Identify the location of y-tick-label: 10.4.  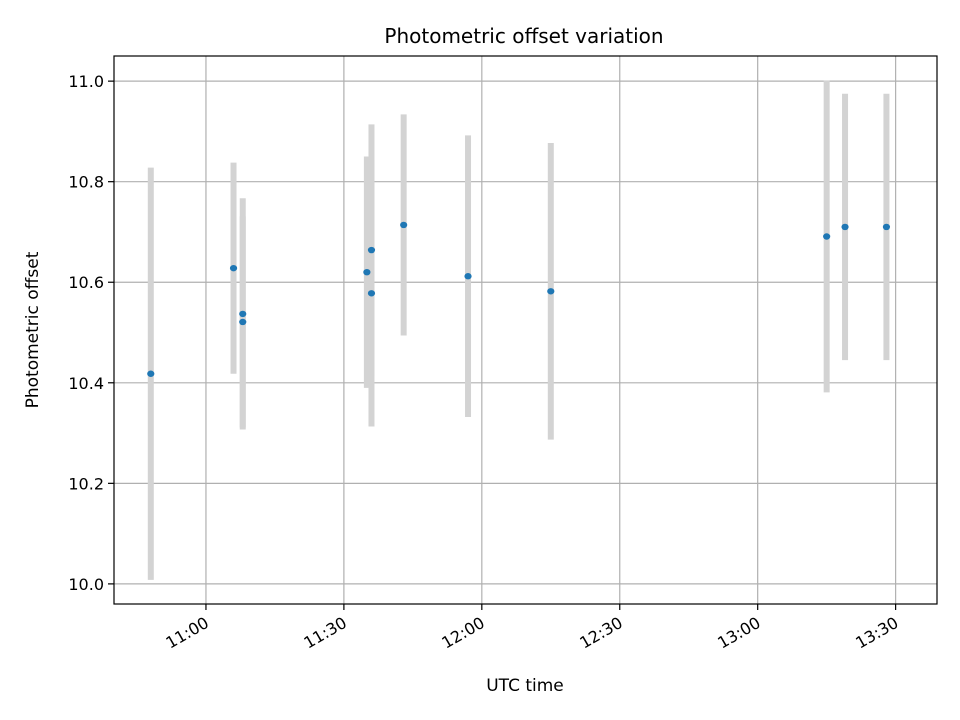
(86, 383).